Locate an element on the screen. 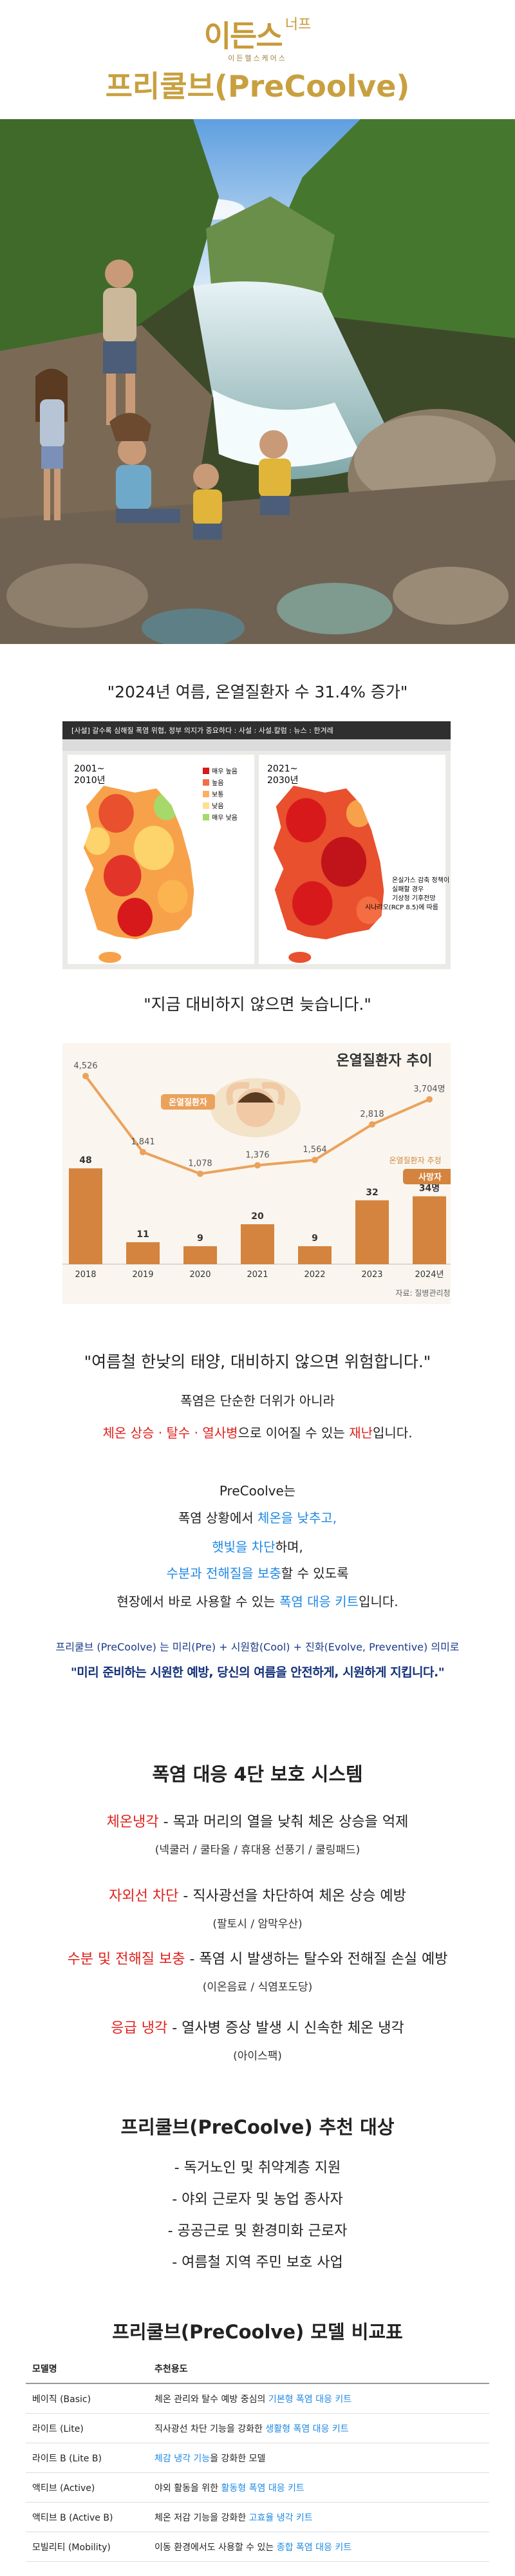  text: 하며, is located at coordinates (289, 1547).